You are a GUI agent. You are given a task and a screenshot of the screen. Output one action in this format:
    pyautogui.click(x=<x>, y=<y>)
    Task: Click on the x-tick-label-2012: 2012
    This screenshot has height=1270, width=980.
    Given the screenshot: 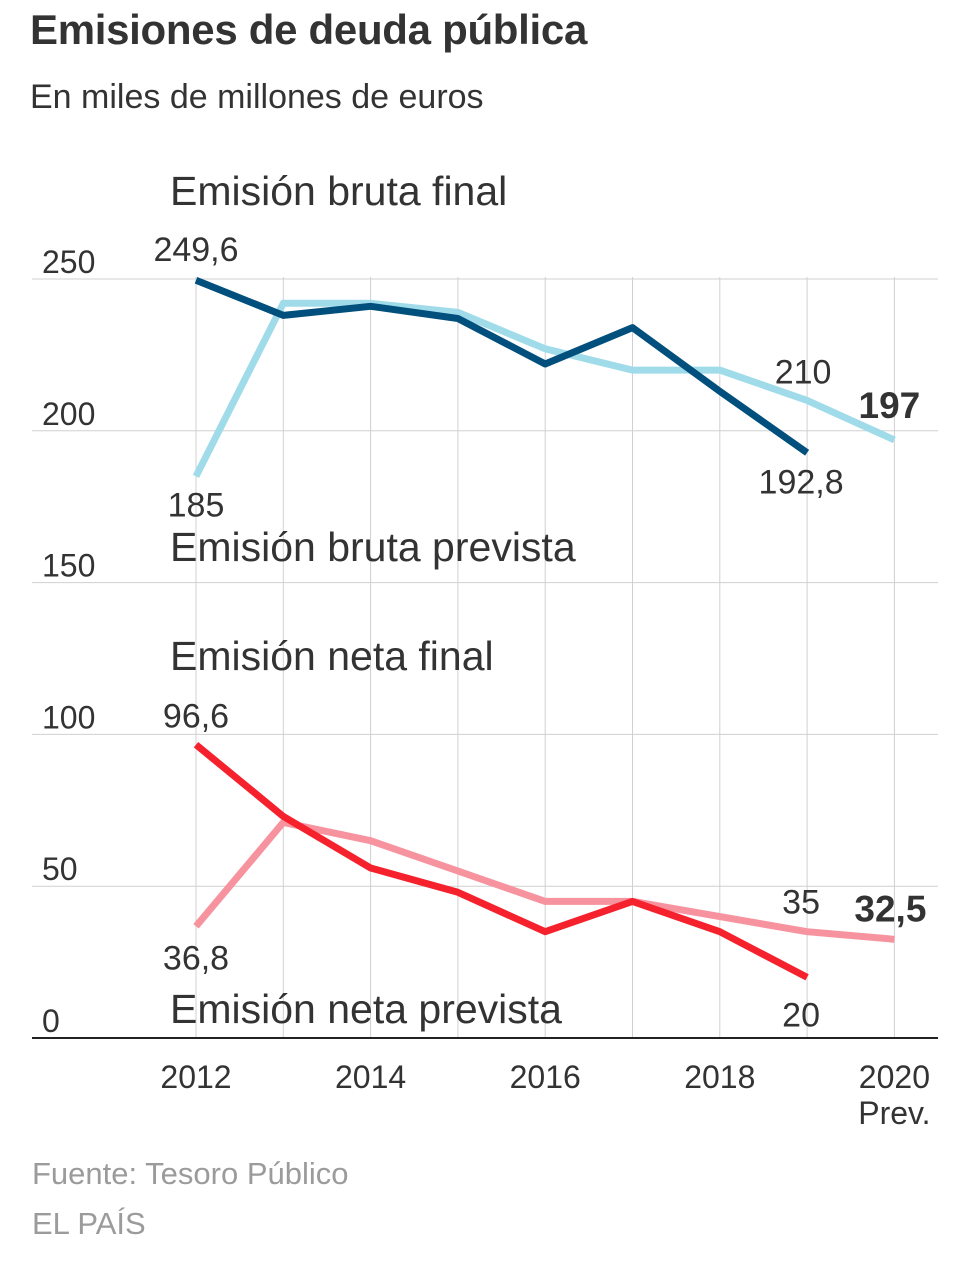 What is the action you would take?
    pyautogui.click(x=195, y=1077)
    